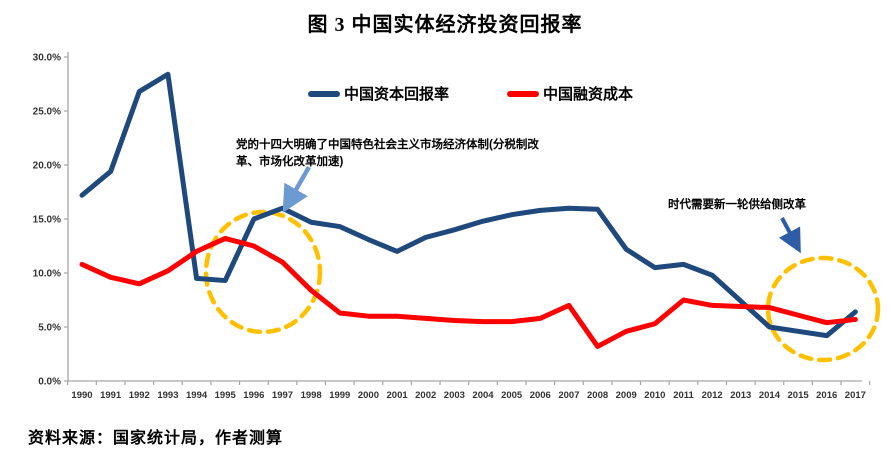 The width and height of the screenshot is (890, 451). What do you see at coordinates (111, 395) in the screenshot?
I see `x-tick-label: 1991` at bounding box center [111, 395].